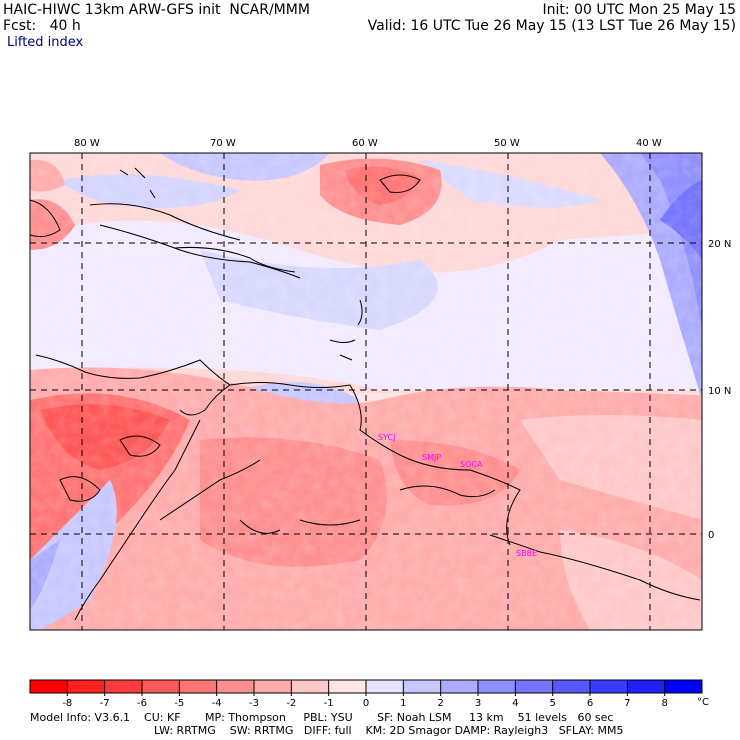 This screenshot has height=740, width=740. Describe the element at coordinates (142, 703) in the screenshot. I see `colorbar-tick-label: -6` at that location.